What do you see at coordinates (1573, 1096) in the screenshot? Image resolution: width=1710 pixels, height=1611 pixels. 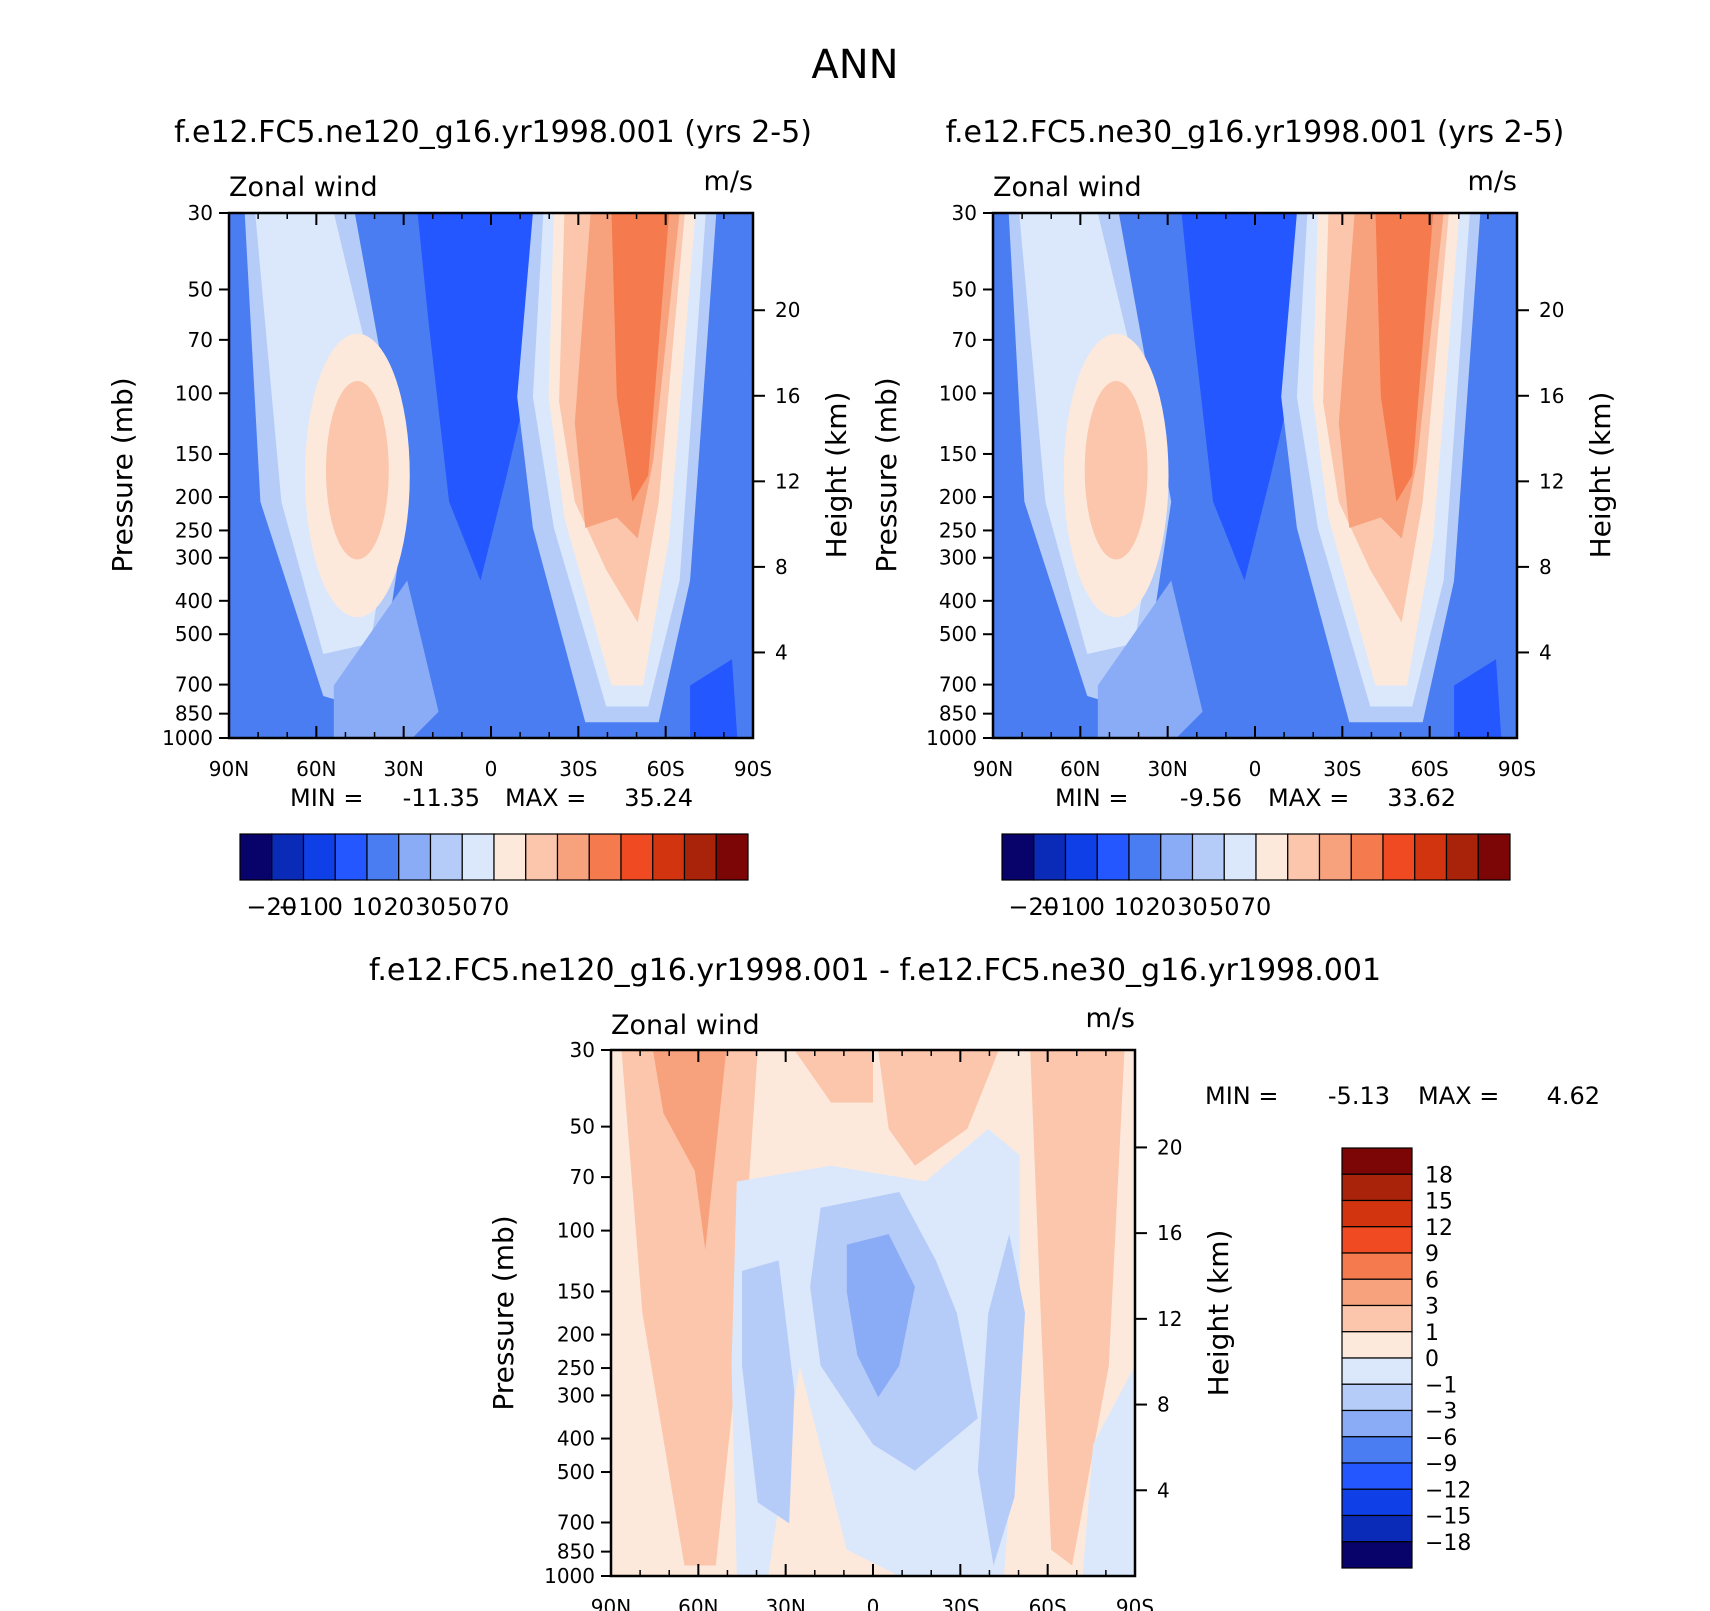 I see `panel-3-max-value: 4.62` at bounding box center [1573, 1096].